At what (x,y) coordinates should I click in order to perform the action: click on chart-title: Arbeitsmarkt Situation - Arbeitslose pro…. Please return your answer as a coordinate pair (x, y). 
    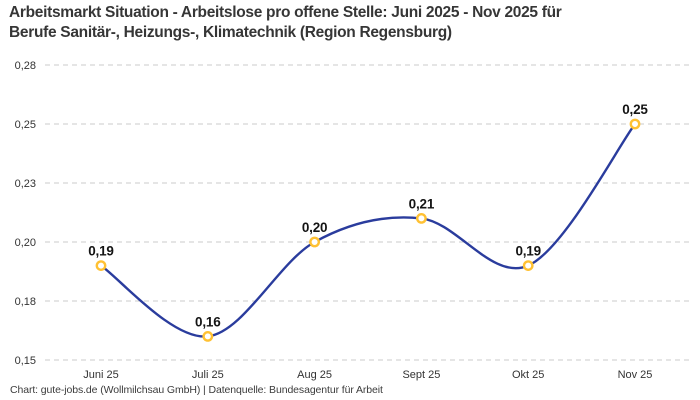
    Looking at the image, I should click on (339, 23).